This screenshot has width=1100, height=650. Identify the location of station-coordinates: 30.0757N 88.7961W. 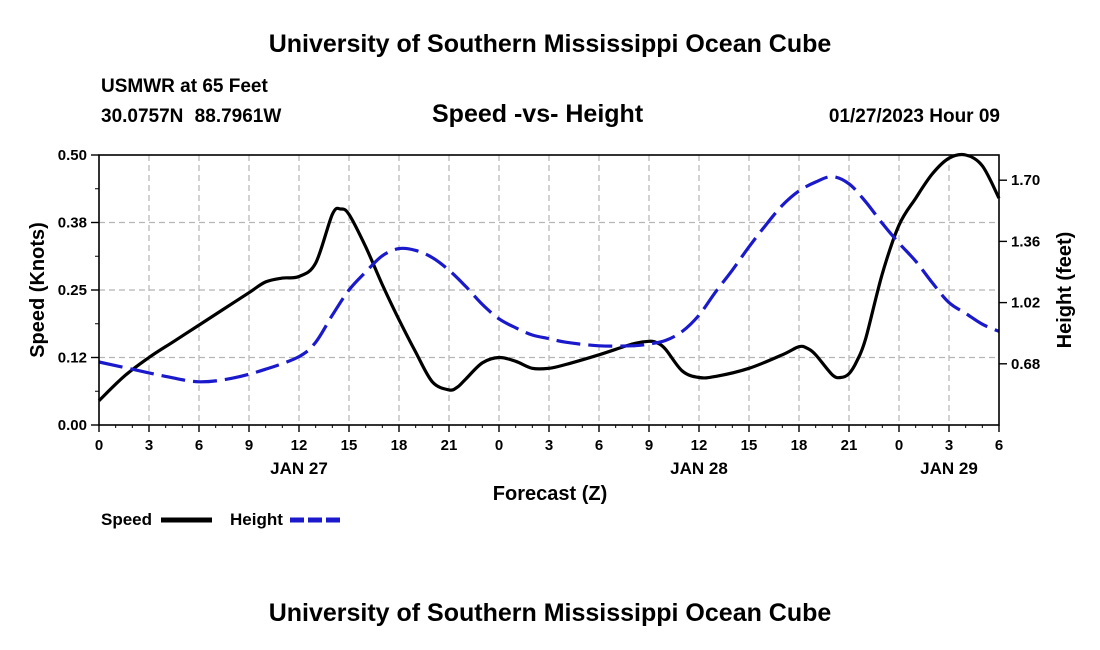
(191, 116).